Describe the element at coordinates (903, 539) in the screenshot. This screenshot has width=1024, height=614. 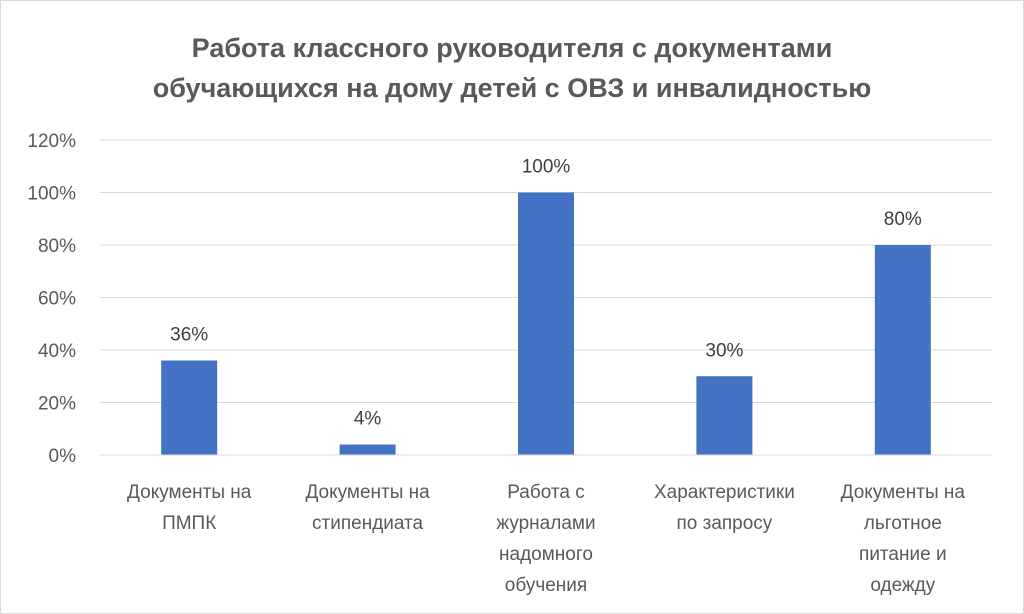
I see `category-label: Документы на льготное питание и одежду` at that location.